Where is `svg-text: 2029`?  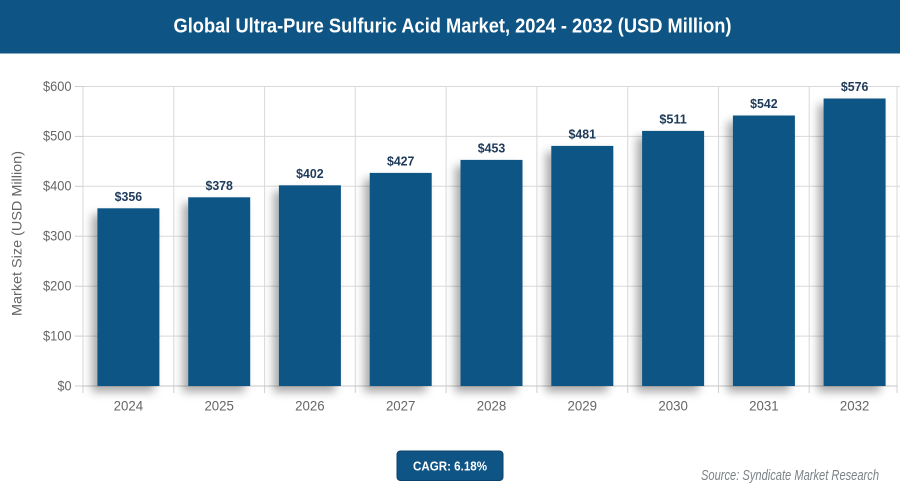
svg-text: 2029 is located at coordinates (583, 406).